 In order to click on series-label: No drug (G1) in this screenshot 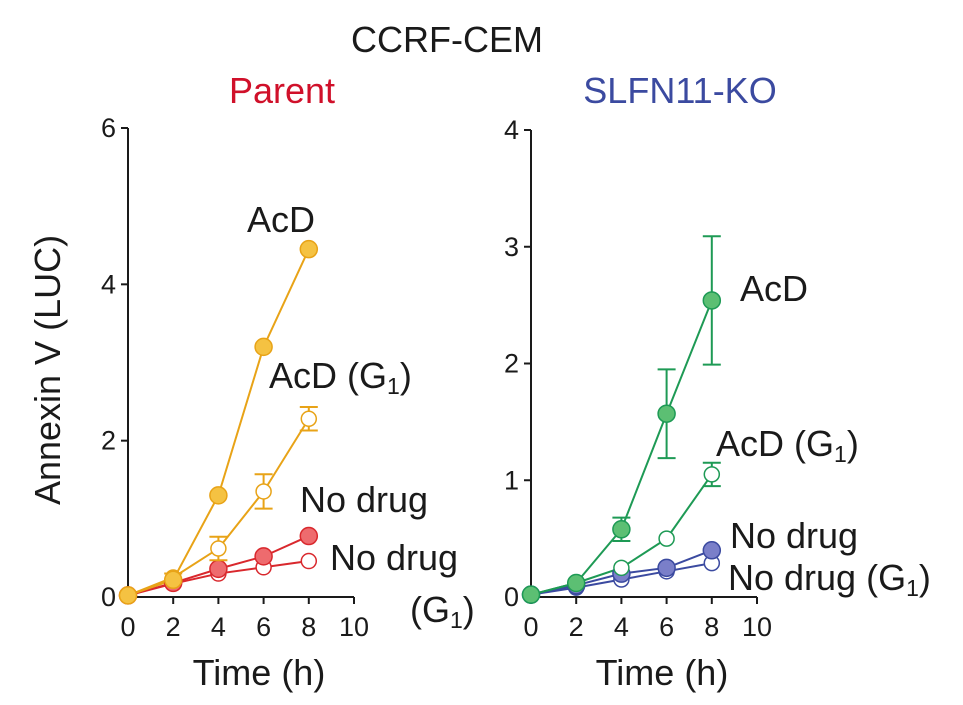, I will do `click(829, 579)`.